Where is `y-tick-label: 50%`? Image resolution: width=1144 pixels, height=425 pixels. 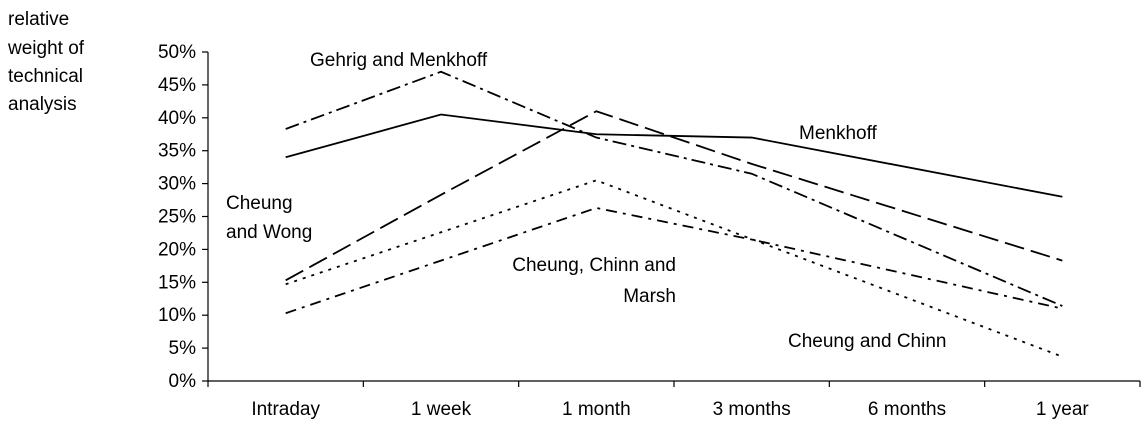 y-tick-label: 50% is located at coordinates (177, 52).